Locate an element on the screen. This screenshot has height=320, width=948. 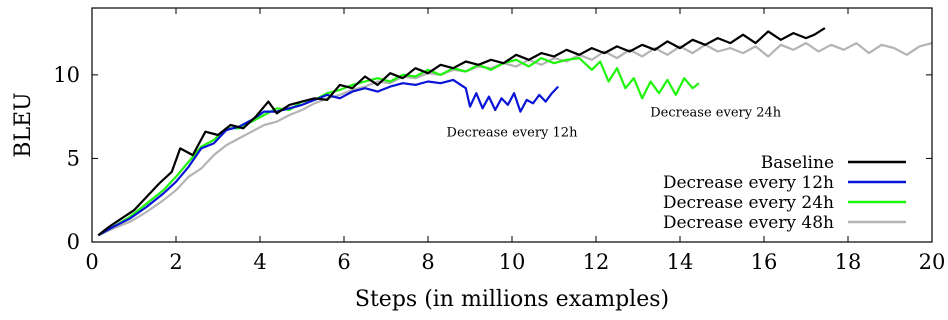
legend-label: Baseline is located at coordinates (797, 163).